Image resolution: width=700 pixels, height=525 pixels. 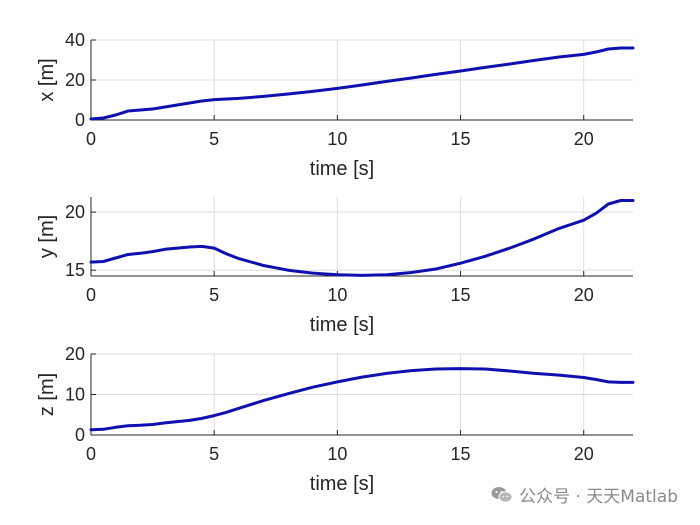 What do you see at coordinates (75, 270) in the screenshot?
I see `y-tick-label: 15` at bounding box center [75, 270].